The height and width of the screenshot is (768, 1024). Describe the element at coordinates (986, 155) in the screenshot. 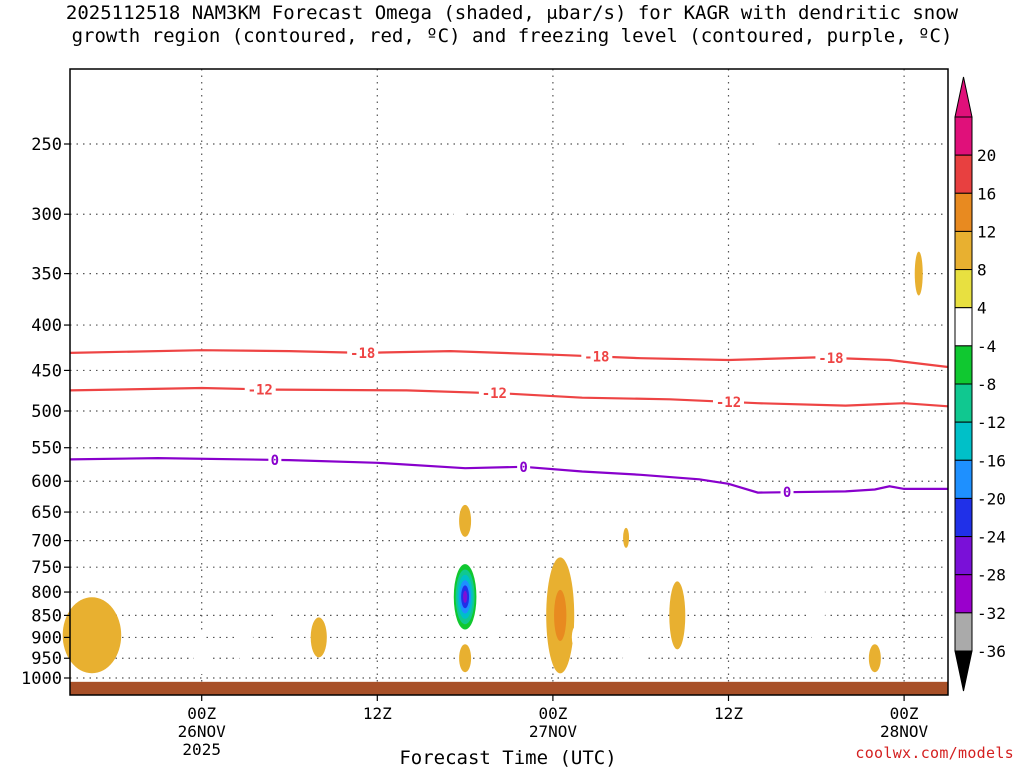

I see `colorbar-label: 20` at that location.